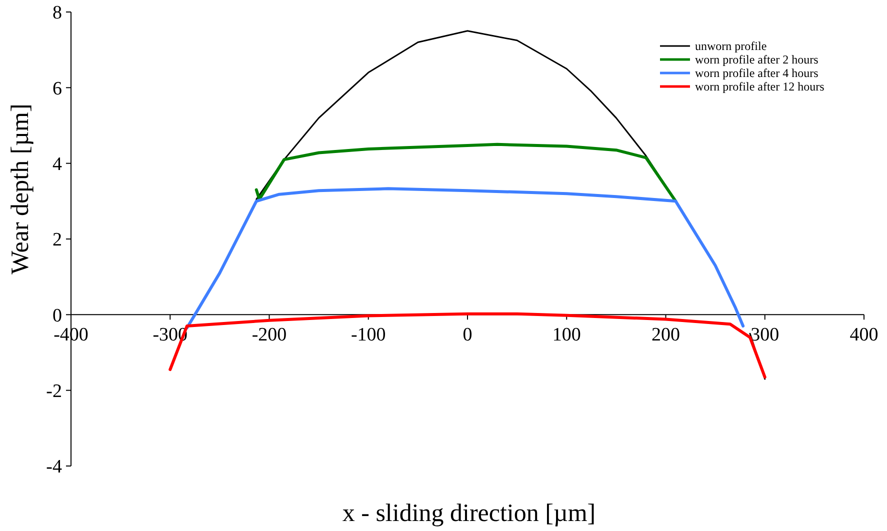  I want to click on legend-label: worn profile after 4 hours, so click(757, 73).